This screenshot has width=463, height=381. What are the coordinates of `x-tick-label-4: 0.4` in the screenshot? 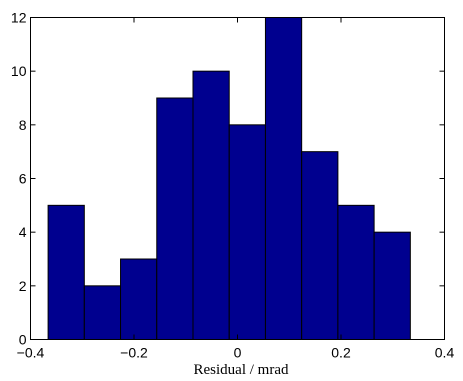 It's located at (445, 353).